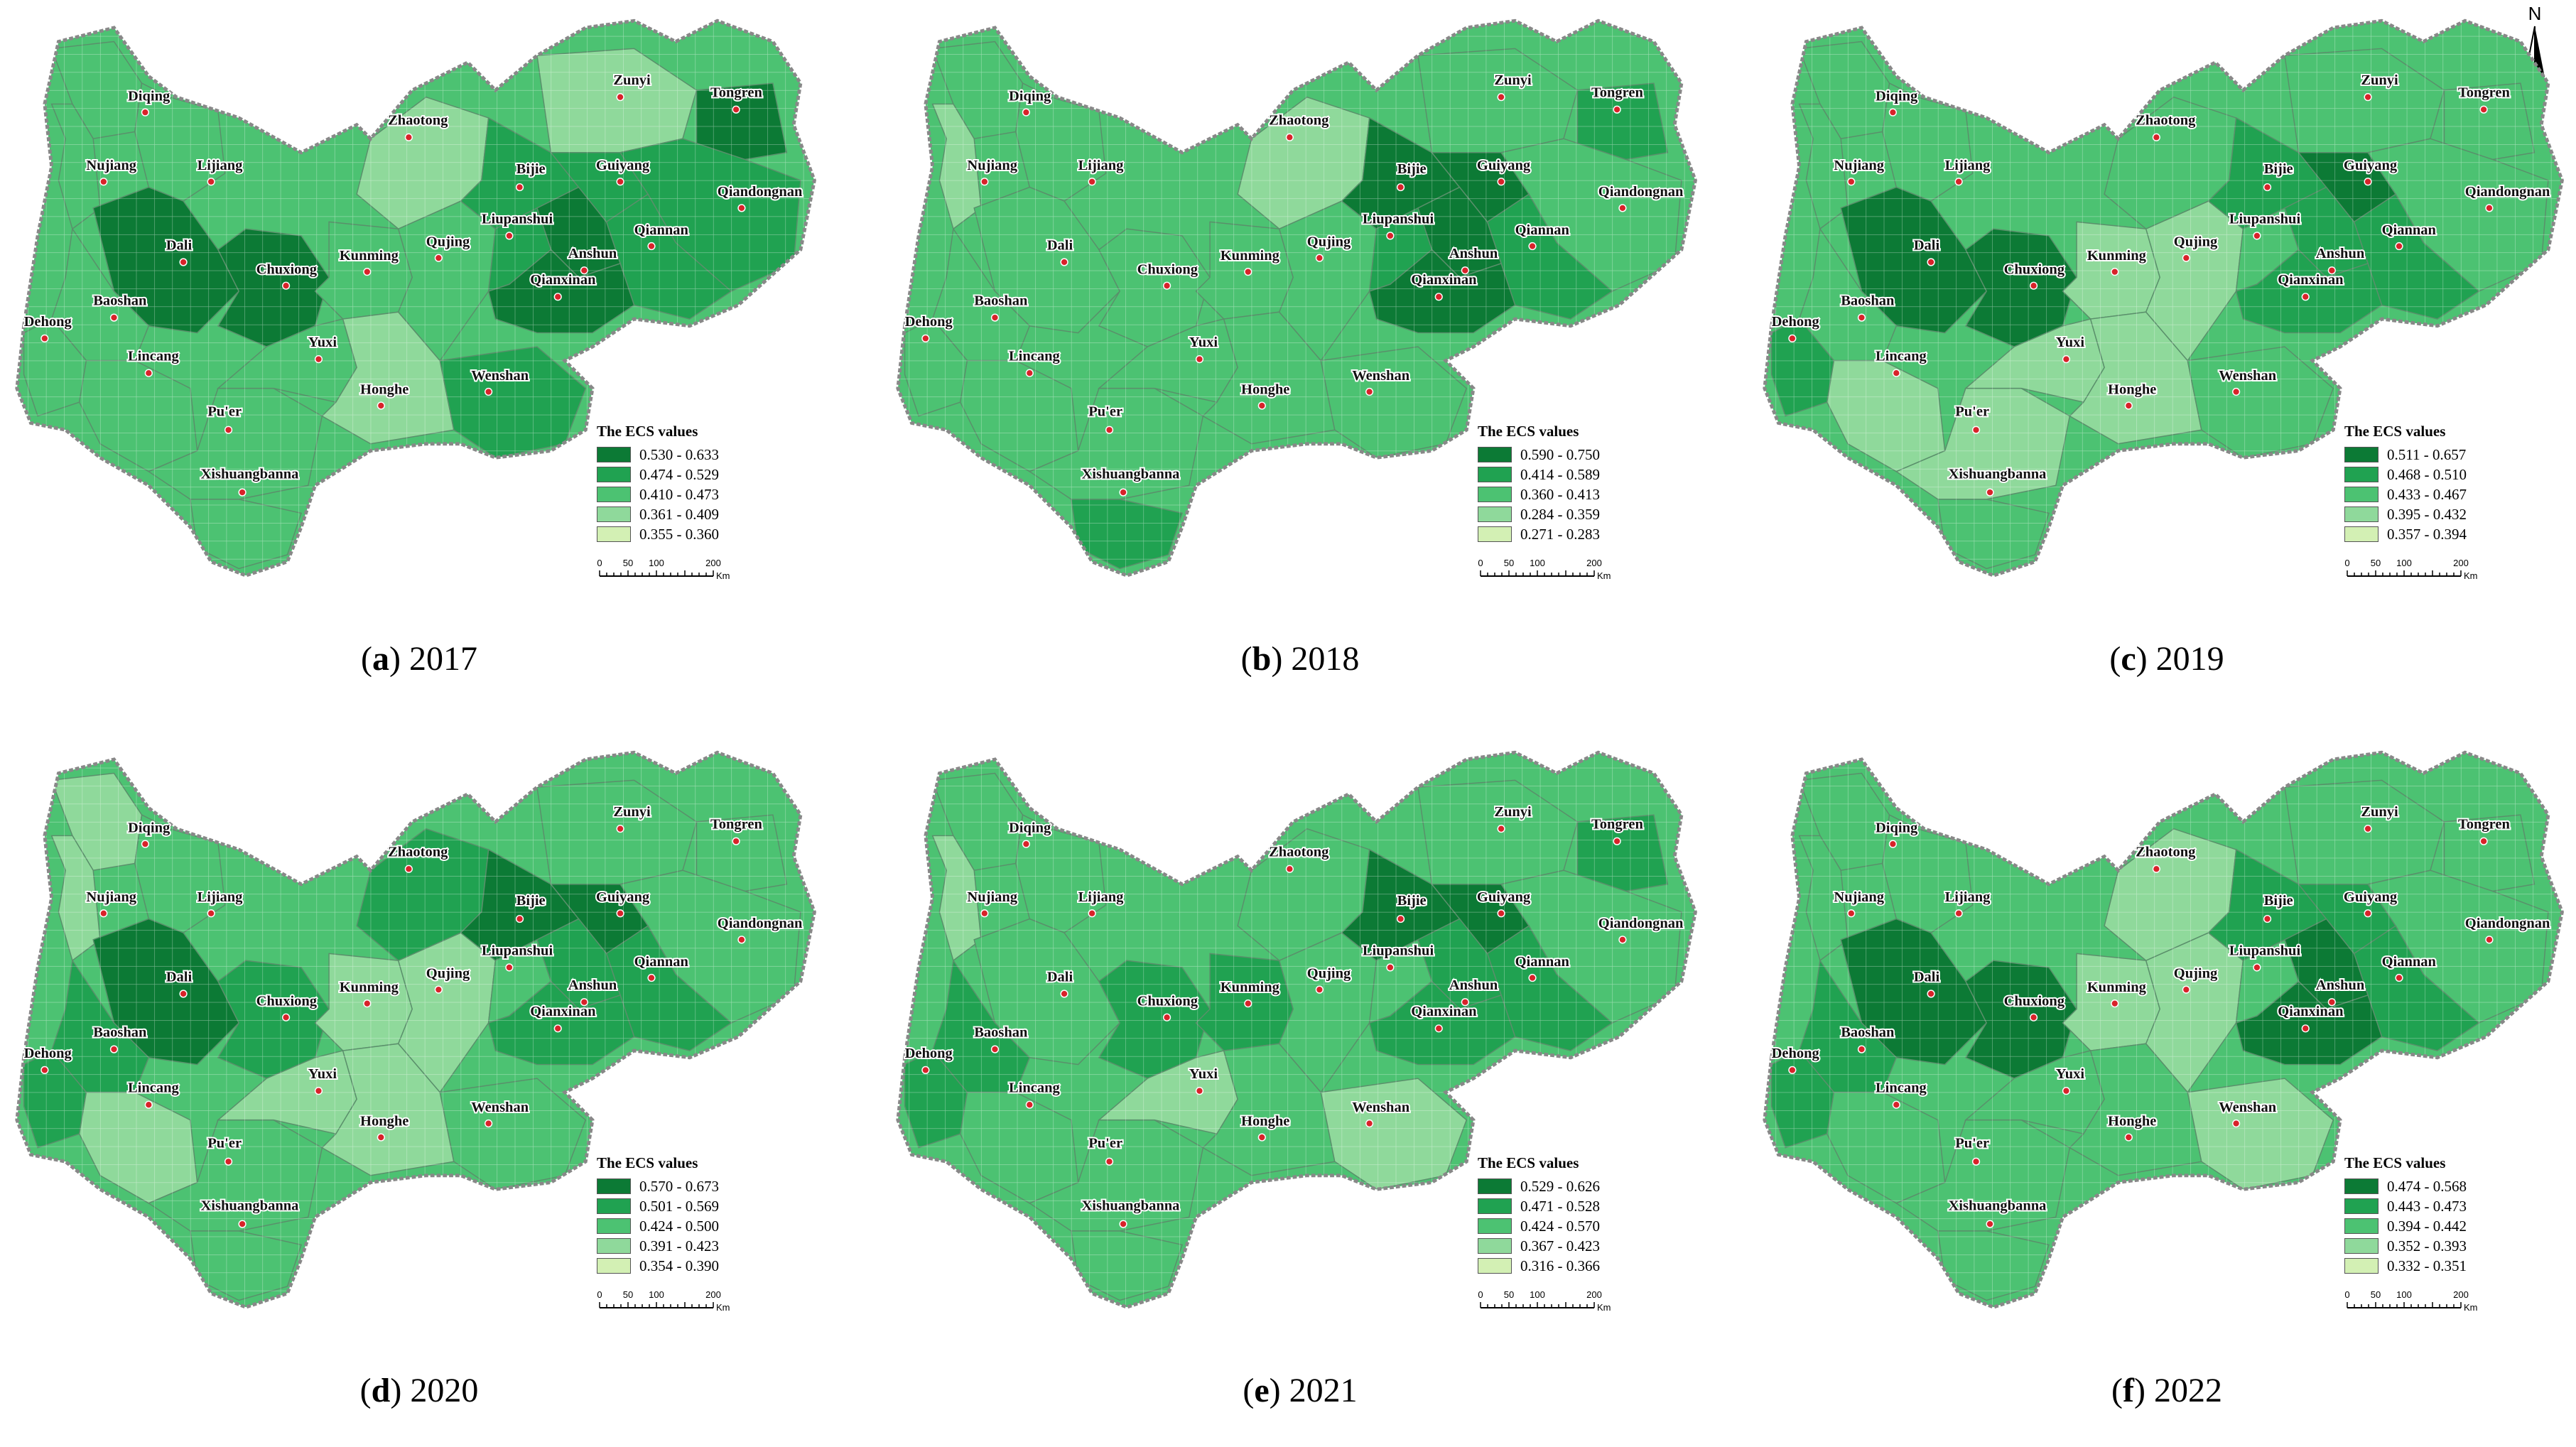 This screenshot has width=2576, height=1447. Describe the element at coordinates (111, 897) in the screenshot. I see `city-label: Nujiang` at that location.